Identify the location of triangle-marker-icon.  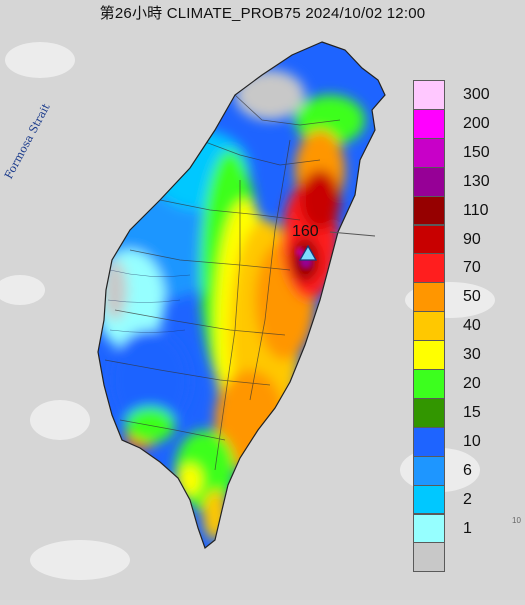
(308, 253).